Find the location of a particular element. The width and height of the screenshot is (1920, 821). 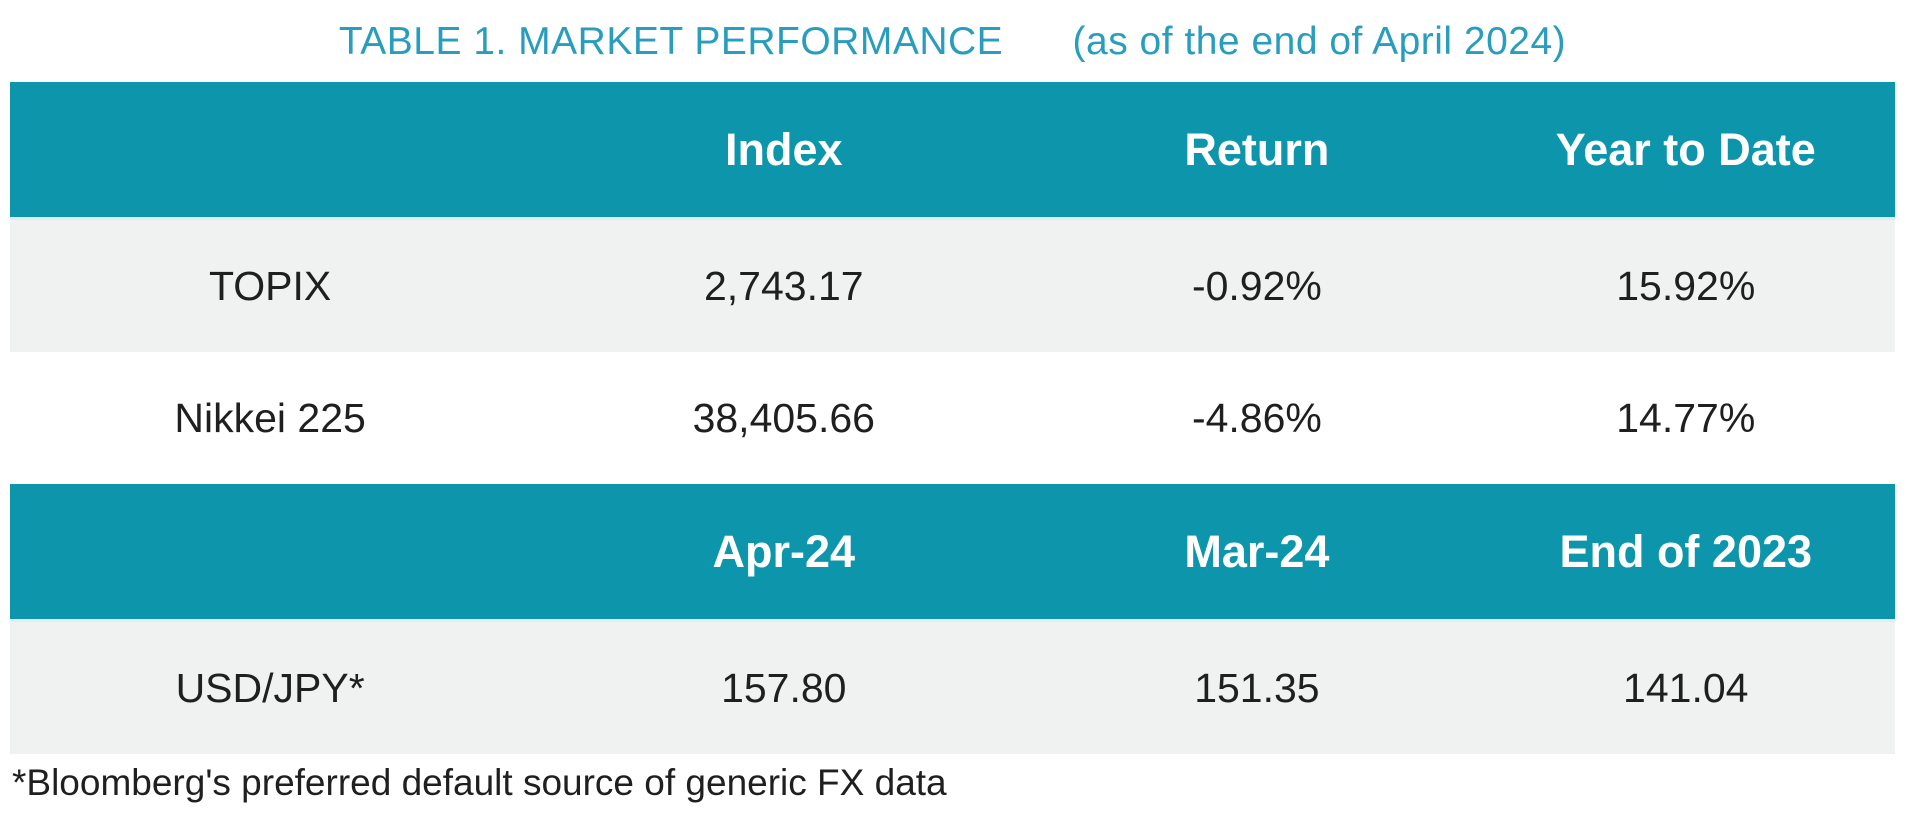

header-cell-end-of-2023: End of 2023 is located at coordinates (1686, 551).